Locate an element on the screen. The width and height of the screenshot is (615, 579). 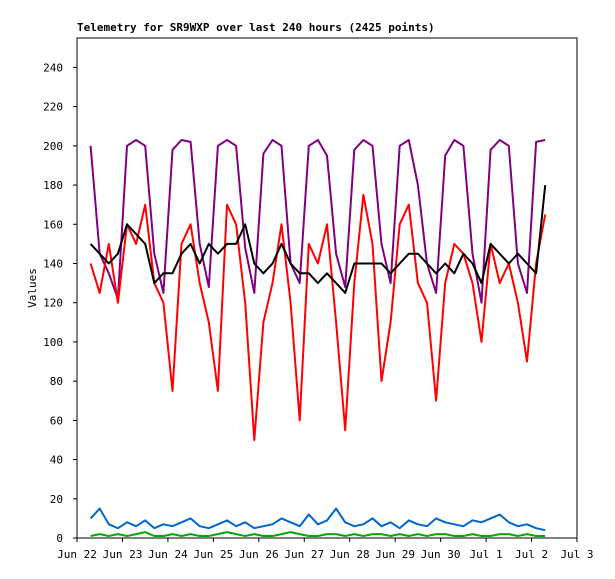
y-tick-label: 120 is located at coordinates (53, 303).